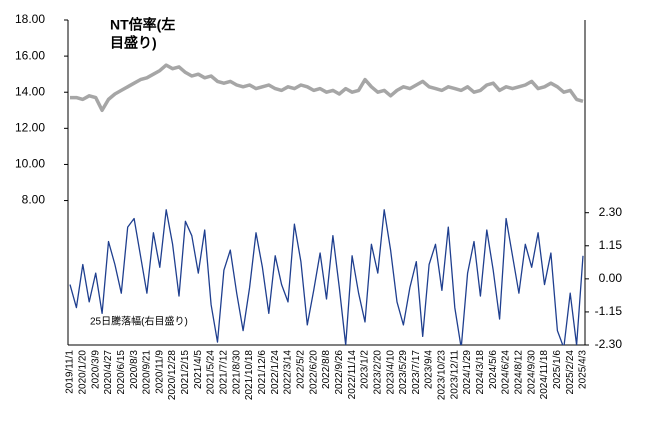 The width and height of the screenshot is (652, 432). I want to click on x-tick-label: 2020/11/9, so click(159, 372).